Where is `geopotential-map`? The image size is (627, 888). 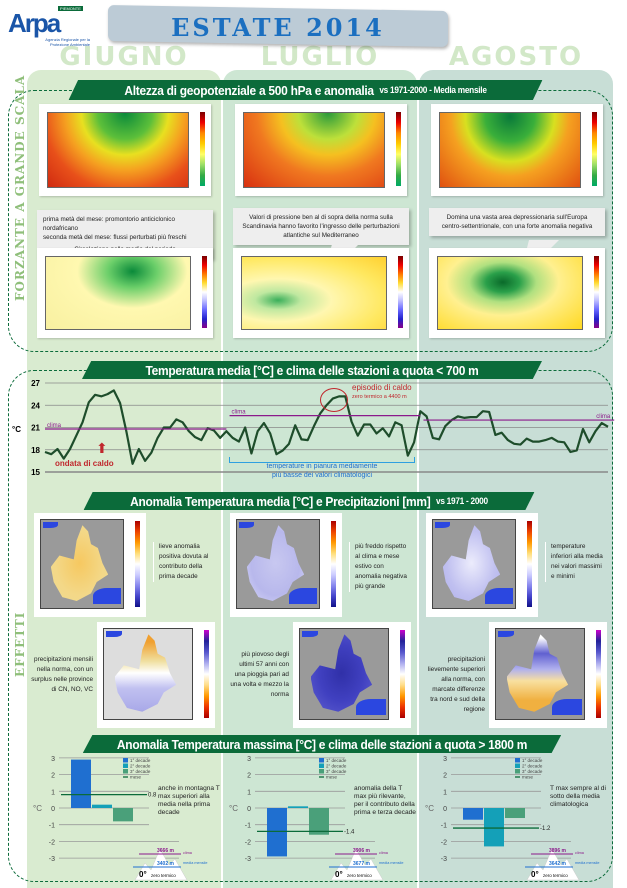
geopotential-map is located at coordinates (321, 150).